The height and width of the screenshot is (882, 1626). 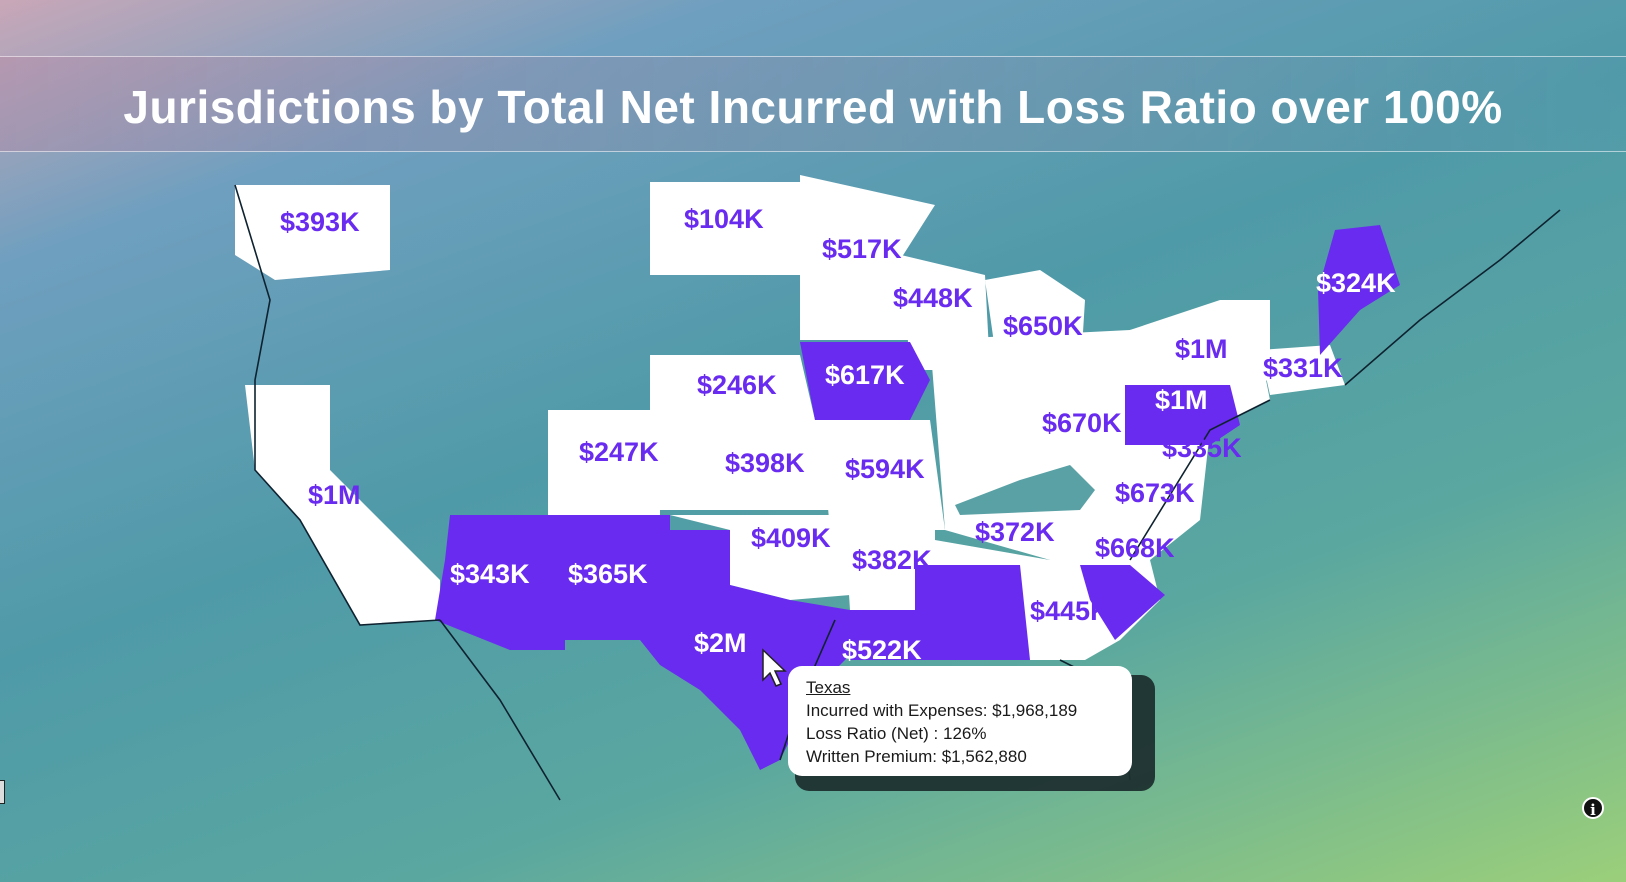 I want to click on tooltip-state: Texas, so click(x=828, y=687).